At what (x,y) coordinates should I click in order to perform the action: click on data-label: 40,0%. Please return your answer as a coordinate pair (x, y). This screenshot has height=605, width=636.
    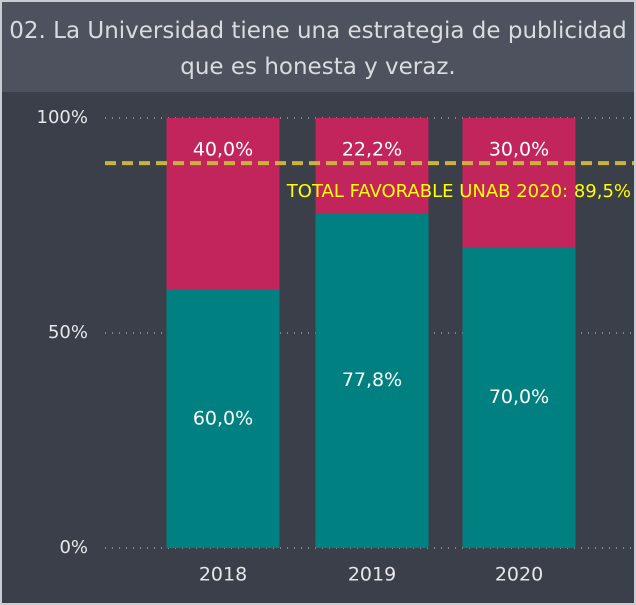
    Looking at the image, I should click on (223, 150).